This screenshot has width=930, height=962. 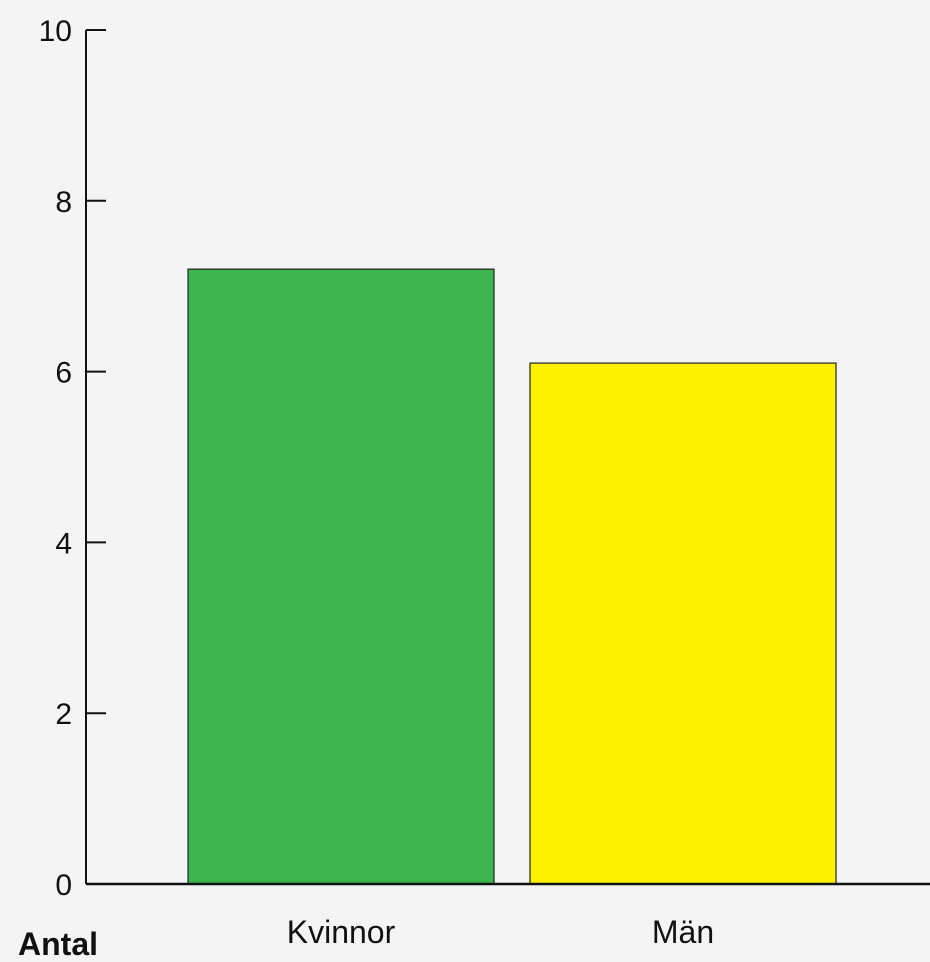 What do you see at coordinates (500, 932) in the screenshot?
I see `x-tick-labels: Kvinnor Män` at bounding box center [500, 932].